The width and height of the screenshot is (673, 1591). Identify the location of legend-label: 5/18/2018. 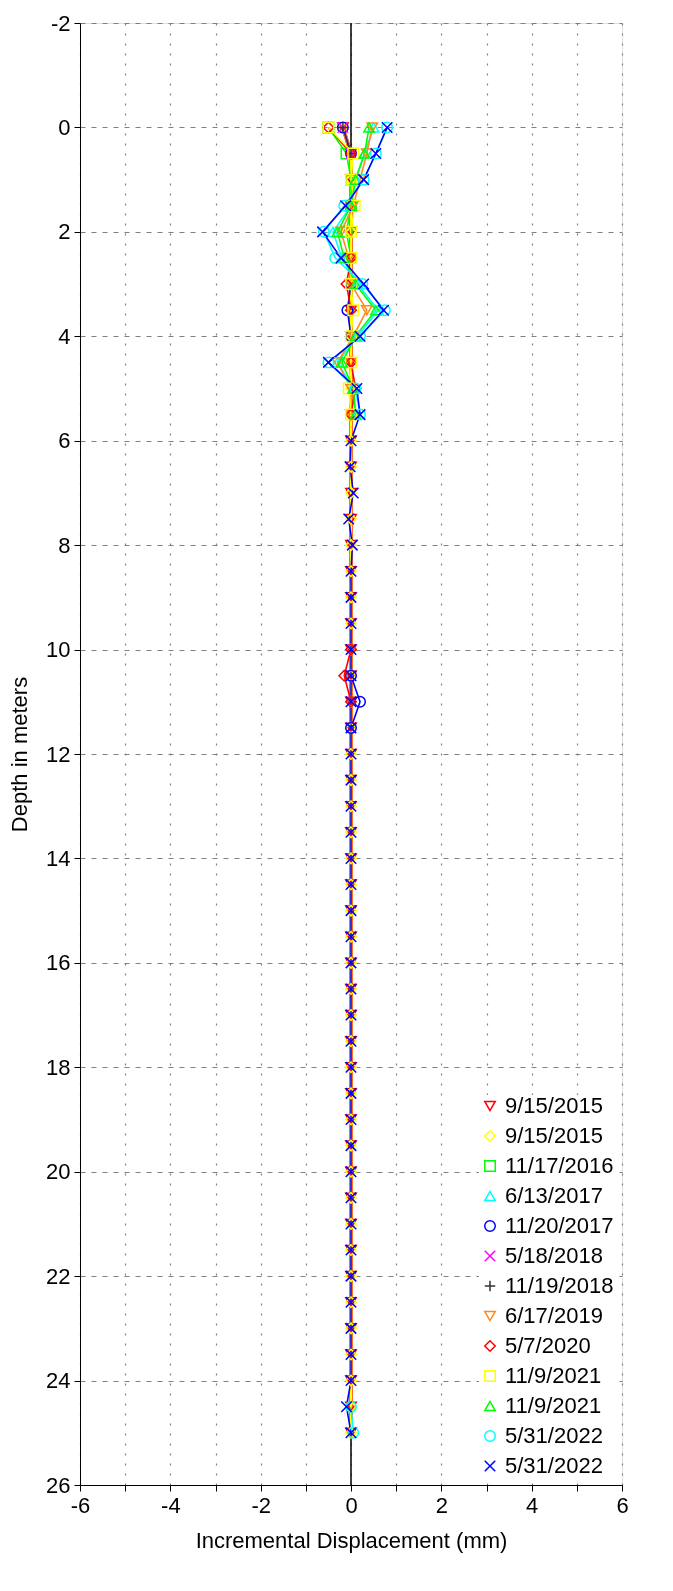
(554, 1255).